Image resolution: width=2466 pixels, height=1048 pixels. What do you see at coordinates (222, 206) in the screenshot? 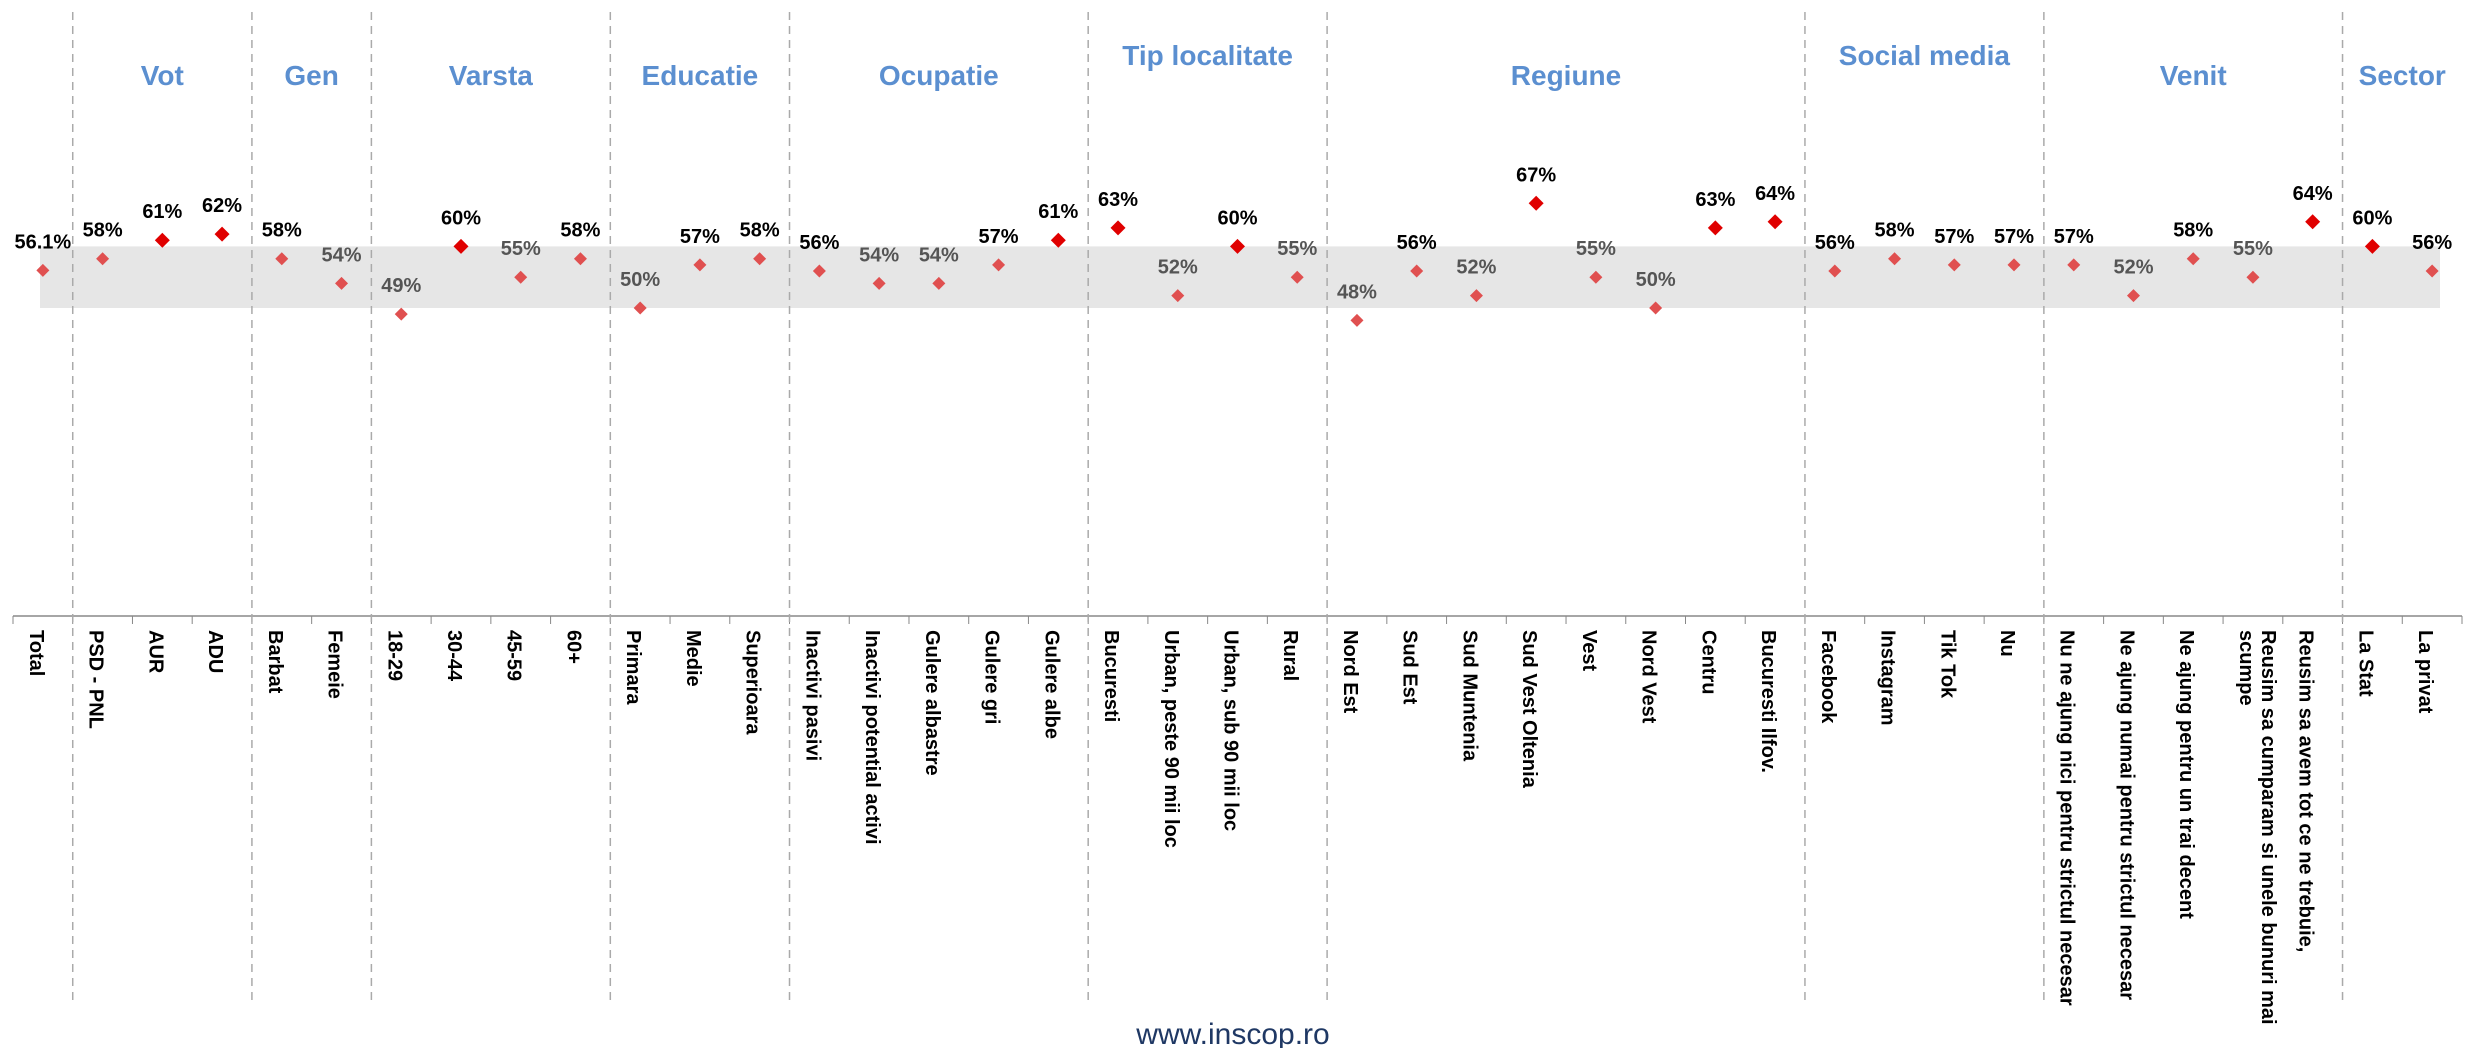
I see `data-label: 62%` at bounding box center [222, 206].